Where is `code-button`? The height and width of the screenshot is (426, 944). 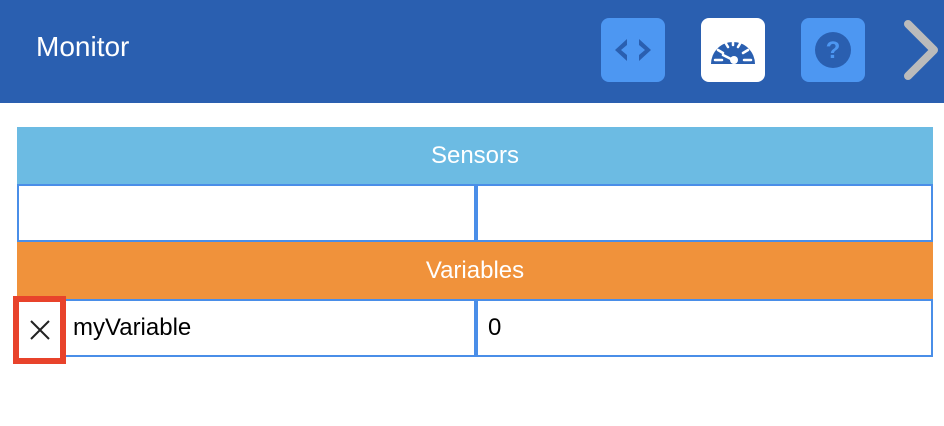
code-button is located at coordinates (633, 50).